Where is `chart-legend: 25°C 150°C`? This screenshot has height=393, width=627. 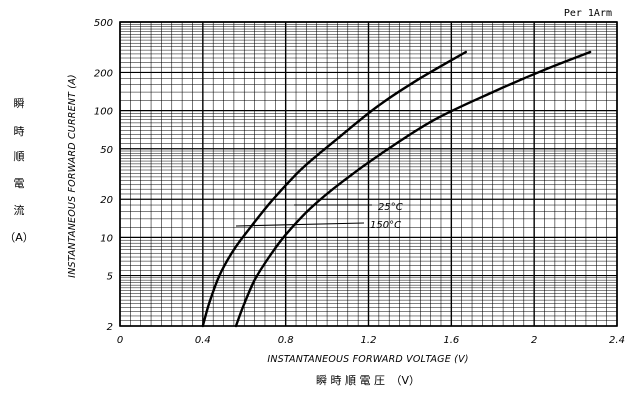 chart-legend: 25°C 150°C is located at coordinates (319, 216).